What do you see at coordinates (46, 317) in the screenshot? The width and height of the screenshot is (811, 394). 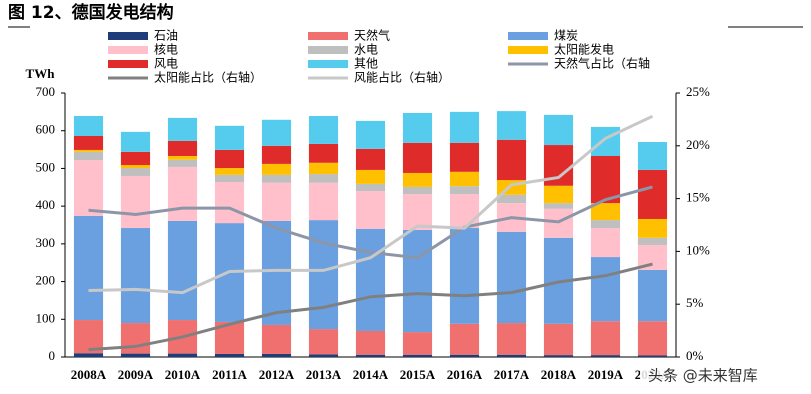 I see `y-tick-label: 100` at bounding box center [46, 317].